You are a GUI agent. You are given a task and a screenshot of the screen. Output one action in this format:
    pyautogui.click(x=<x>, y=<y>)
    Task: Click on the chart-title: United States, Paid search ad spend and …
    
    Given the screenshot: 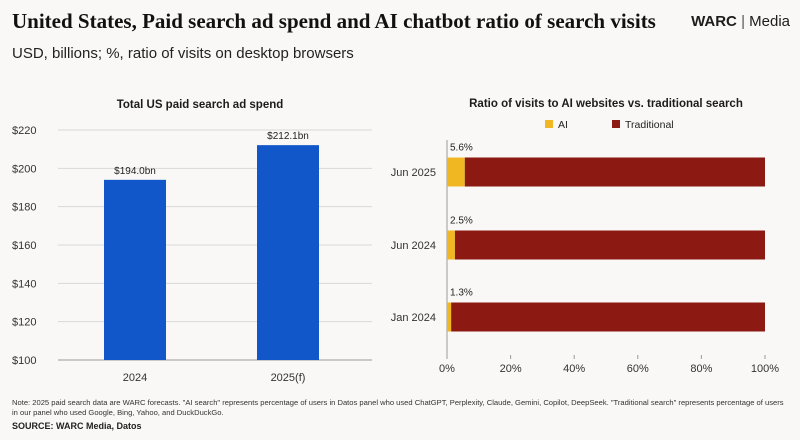 What is the action you would take?
    pyautogui.click(x=334, y=21)
    